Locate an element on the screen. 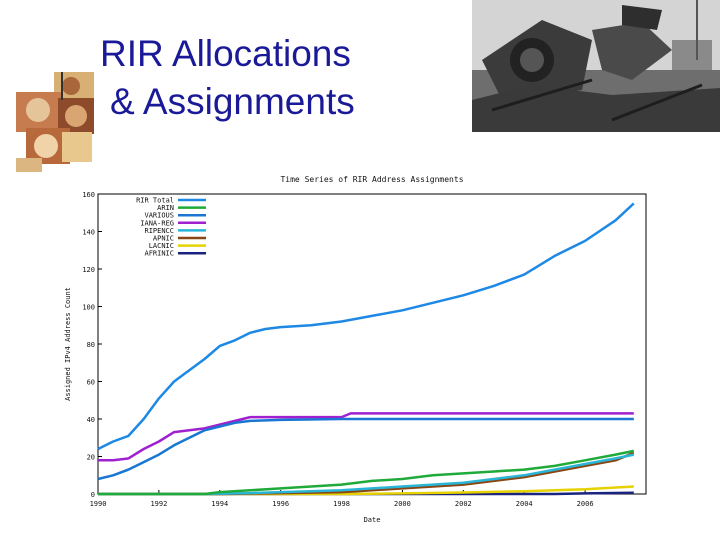 This screenshot has width=720, height=540. y-tick-label: 120 is located at coordinates (88, 270).